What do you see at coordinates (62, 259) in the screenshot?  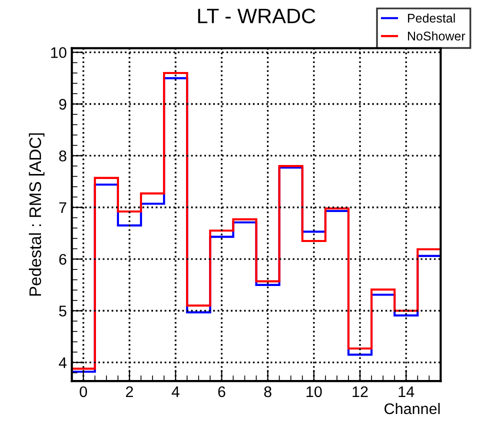 I see `y-tick-label: 6` at bounding box center [62, 259].